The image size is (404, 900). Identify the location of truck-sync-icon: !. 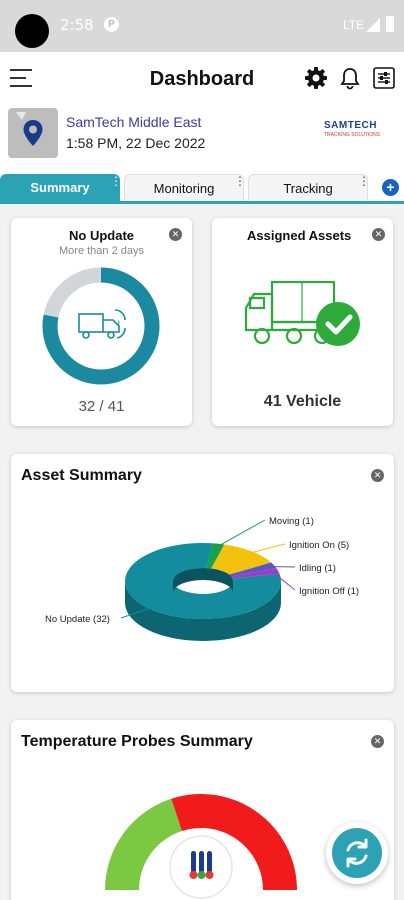
(102, 324).